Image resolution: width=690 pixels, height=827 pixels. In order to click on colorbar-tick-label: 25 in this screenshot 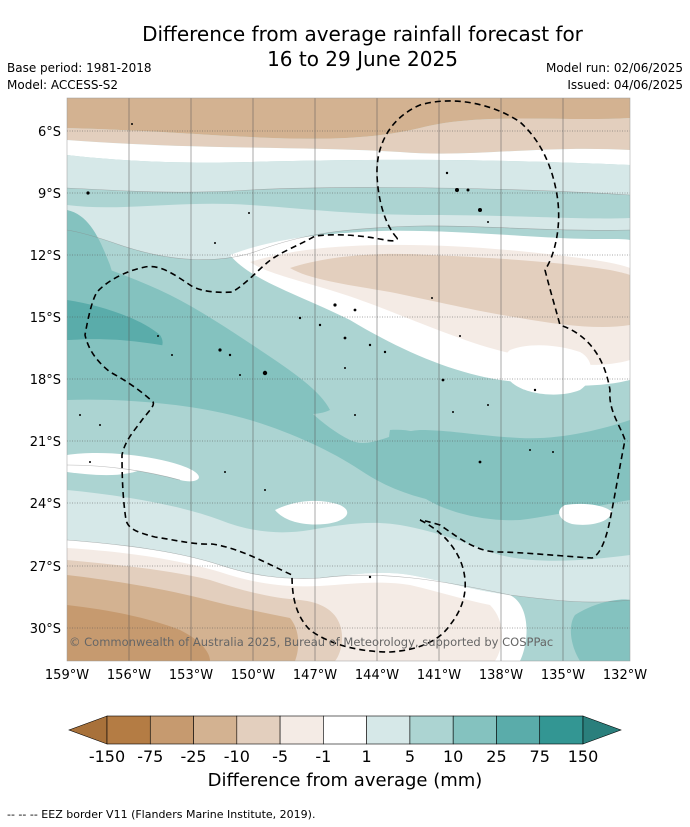, I will do `click(496, 756)`.